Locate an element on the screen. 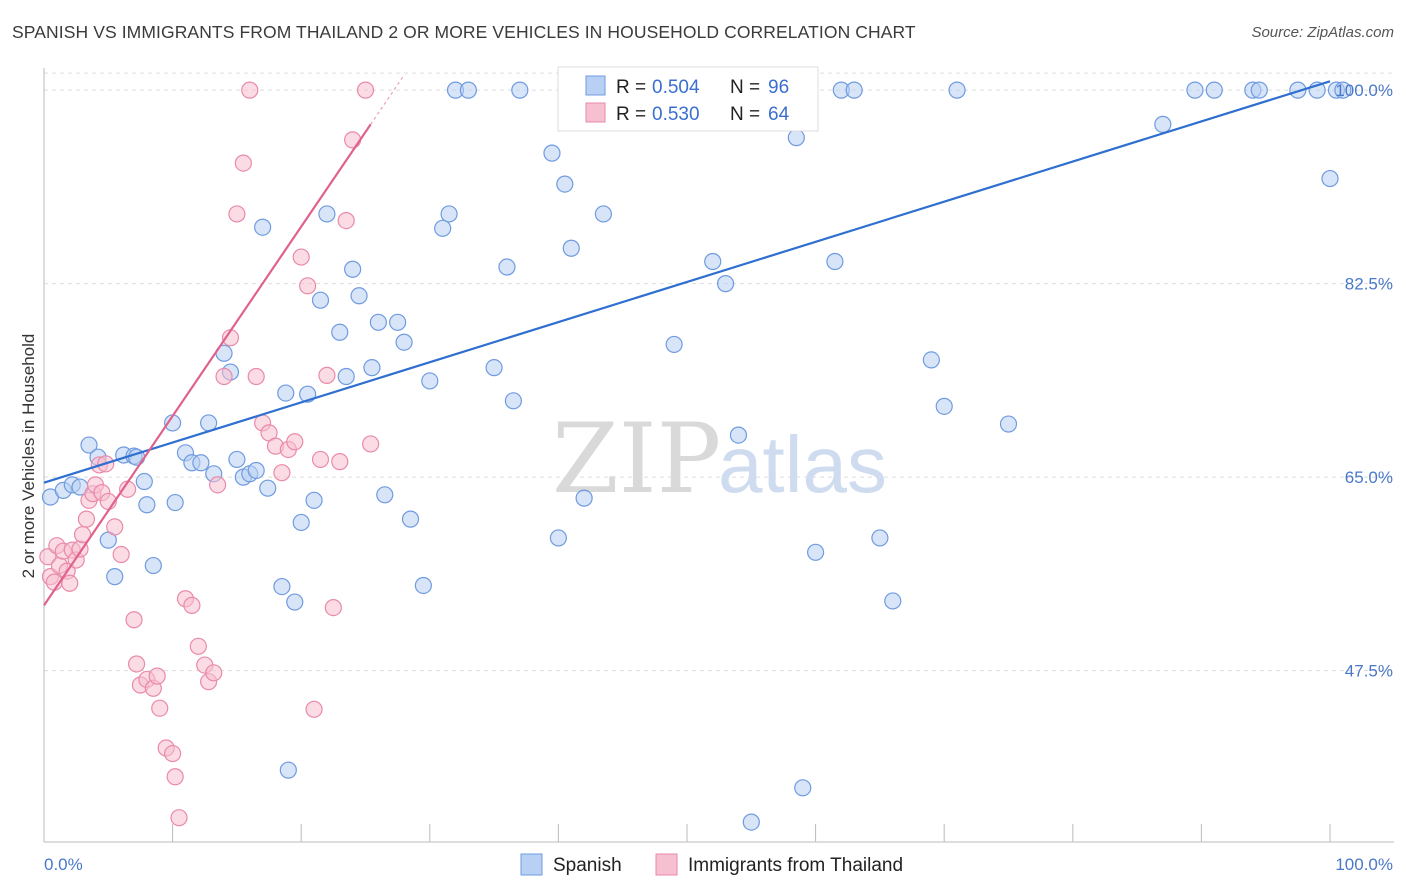 This screenshot has height=892, width=1406. legend-n-value-spanish: 96 is located at coordinates (778, 87).